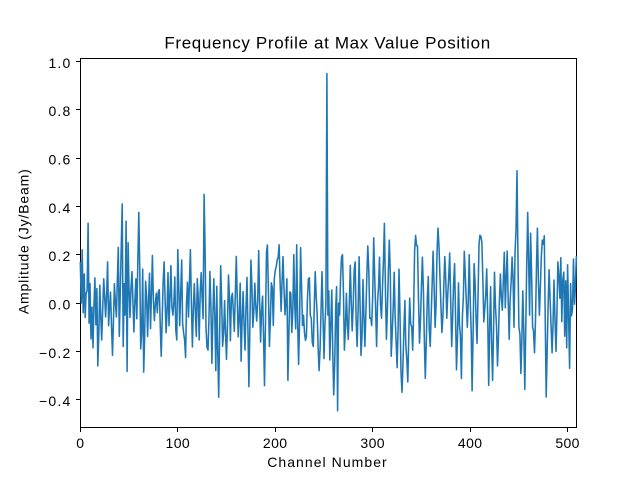 This screenshot has width=640, height=480. What do you see at coordinates (24, 241) in the screenshot?
I see `svg-text: Amplitude (Jy/Beam)` at bounding box center [24, 241].